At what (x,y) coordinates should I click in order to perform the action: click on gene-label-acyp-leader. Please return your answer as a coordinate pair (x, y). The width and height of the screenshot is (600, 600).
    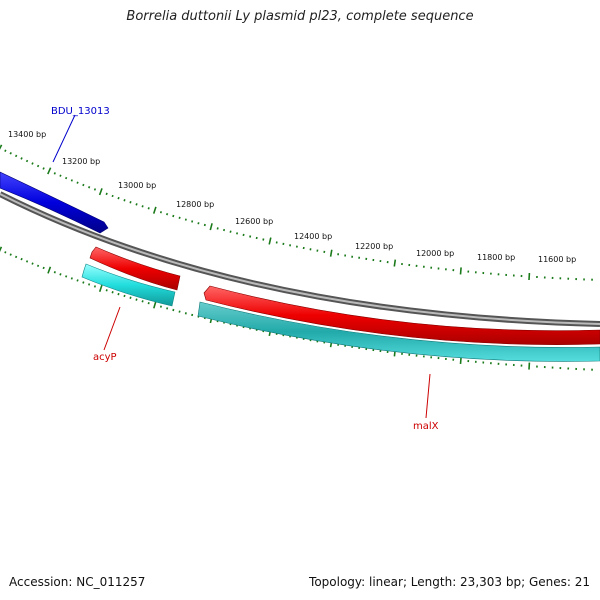
    Looking at the image, I should click on (112, 328).